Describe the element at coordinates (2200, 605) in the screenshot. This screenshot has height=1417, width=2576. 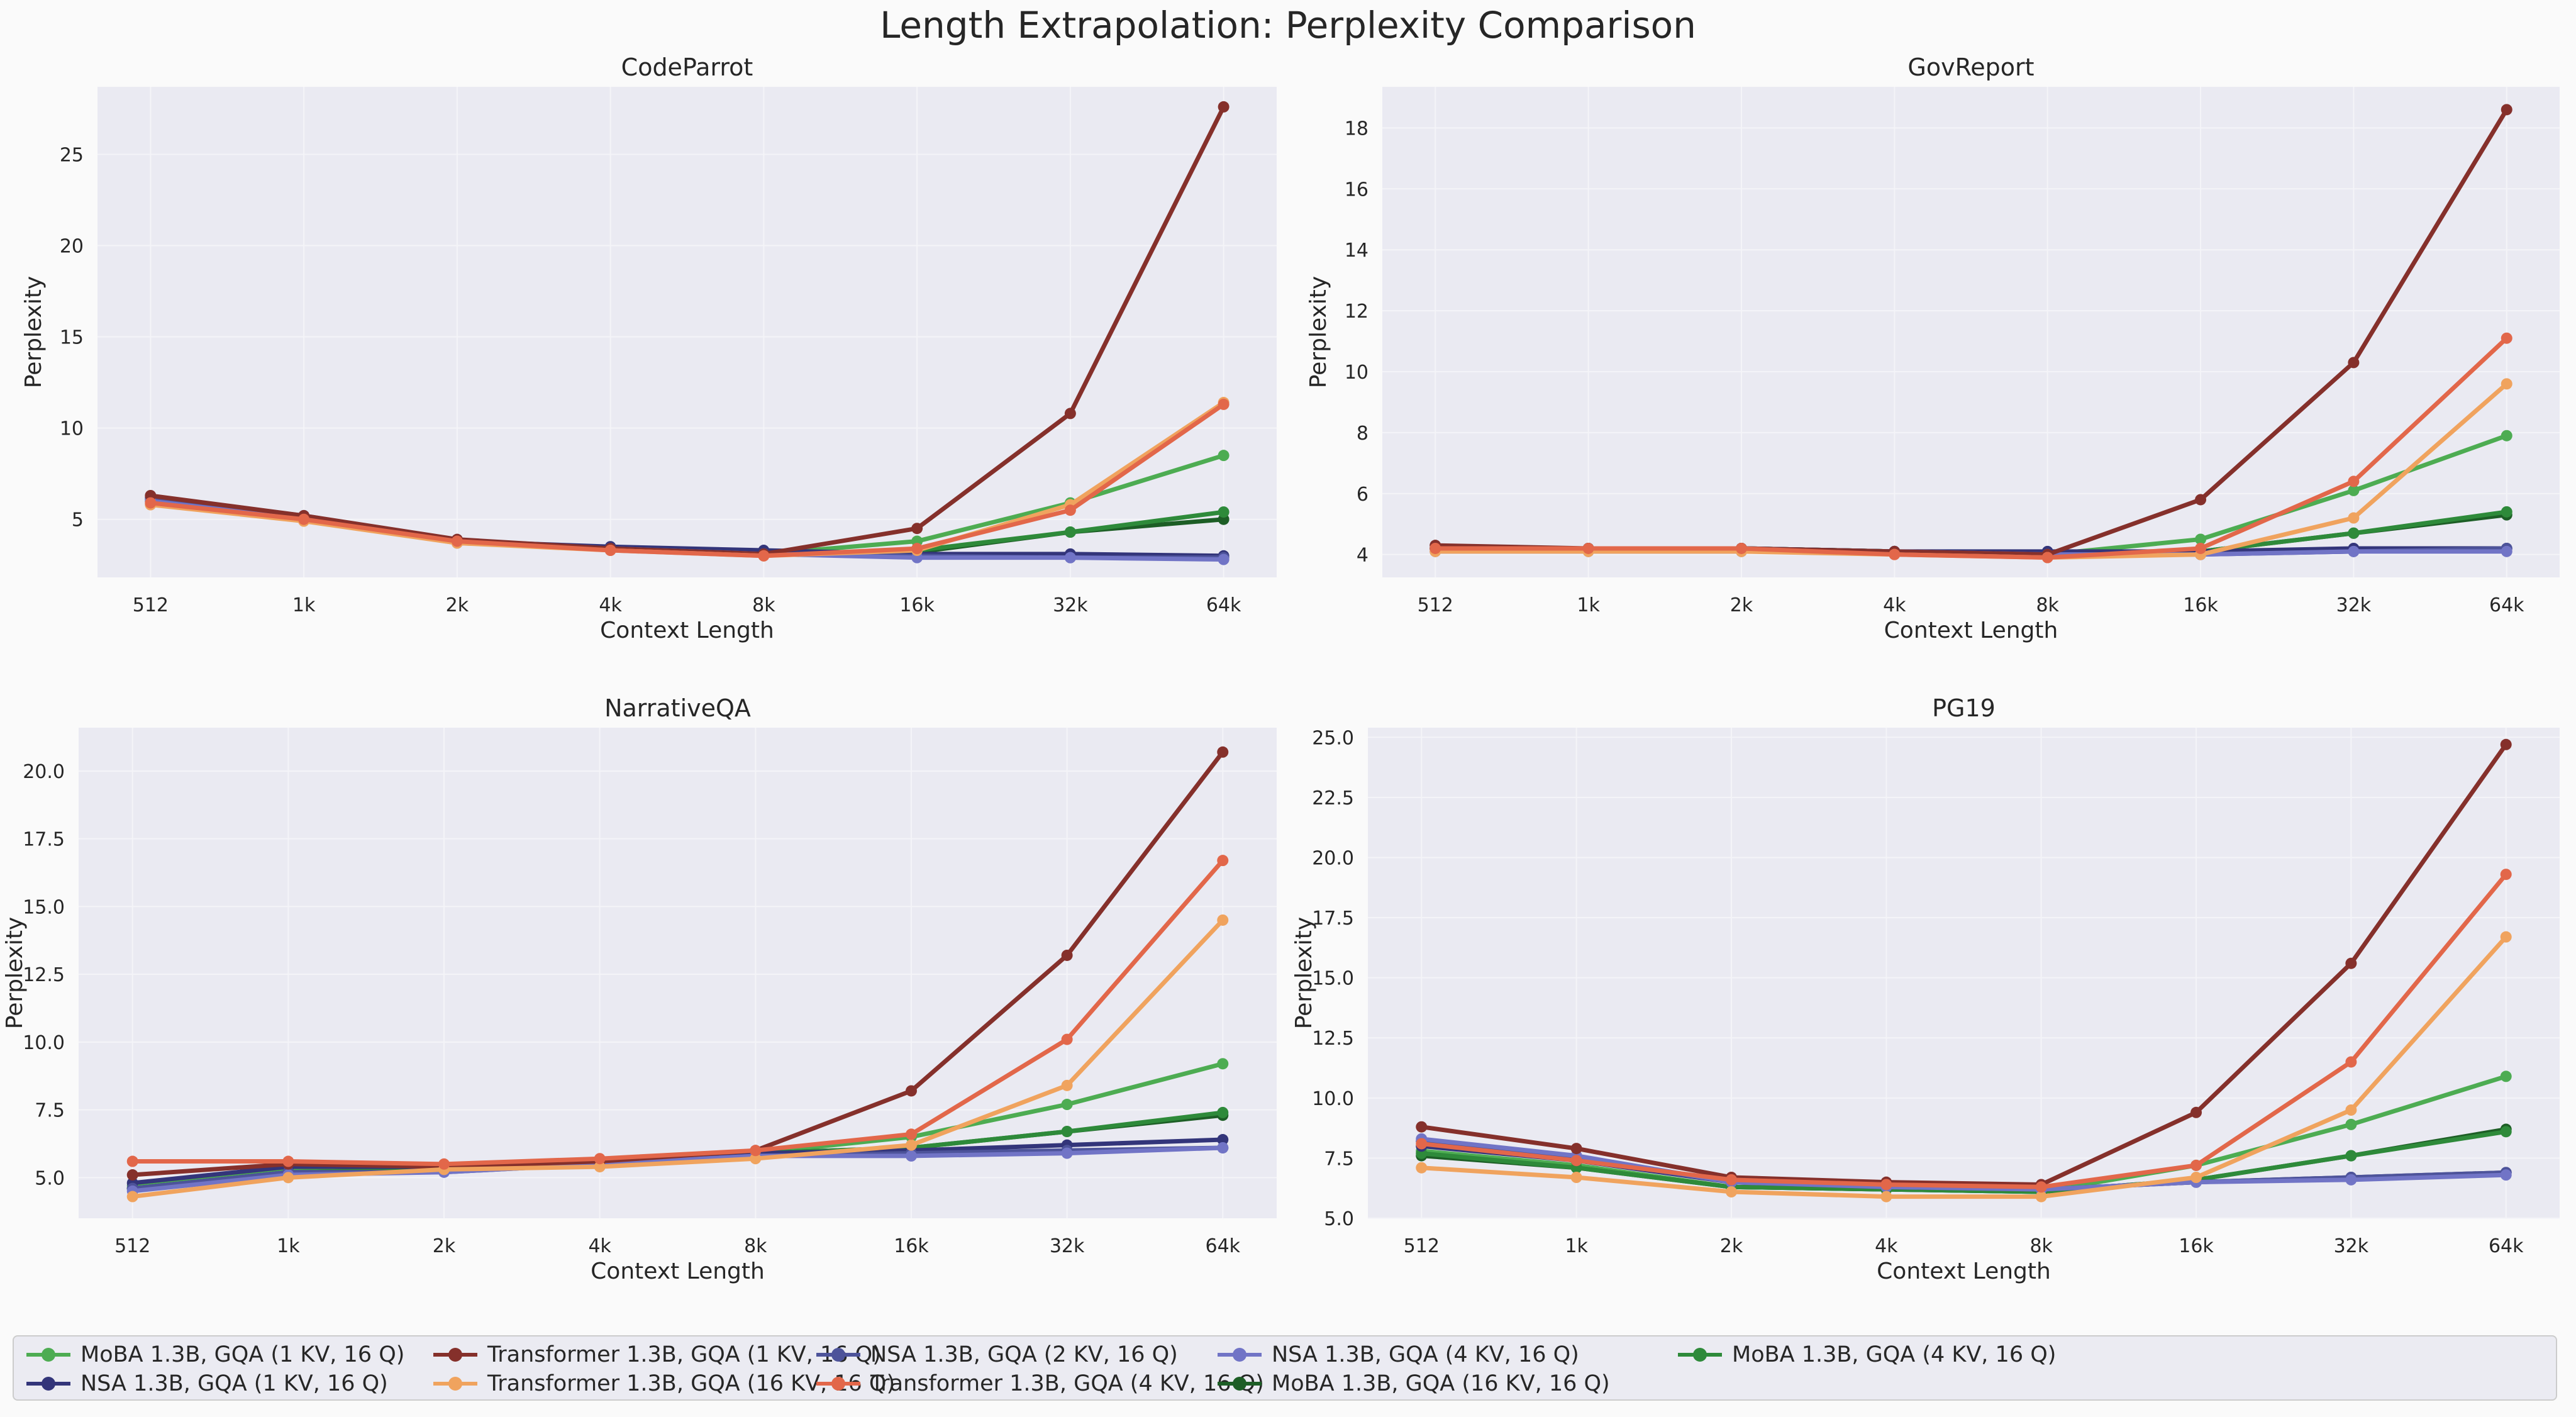
I see `x-tick-label: 16k` at that location.